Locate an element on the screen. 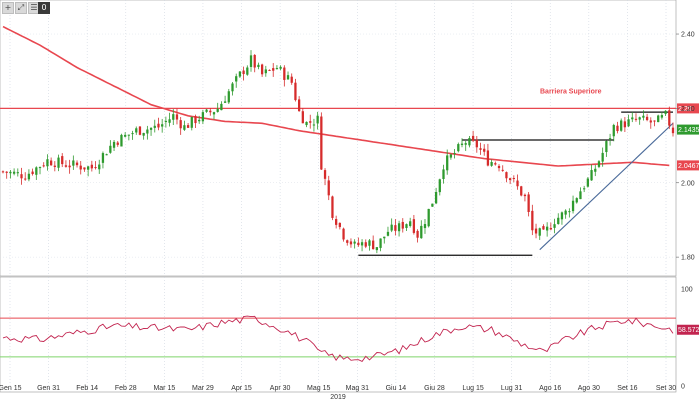  moving-average-tag-bg is located at coordinates (688, 165).